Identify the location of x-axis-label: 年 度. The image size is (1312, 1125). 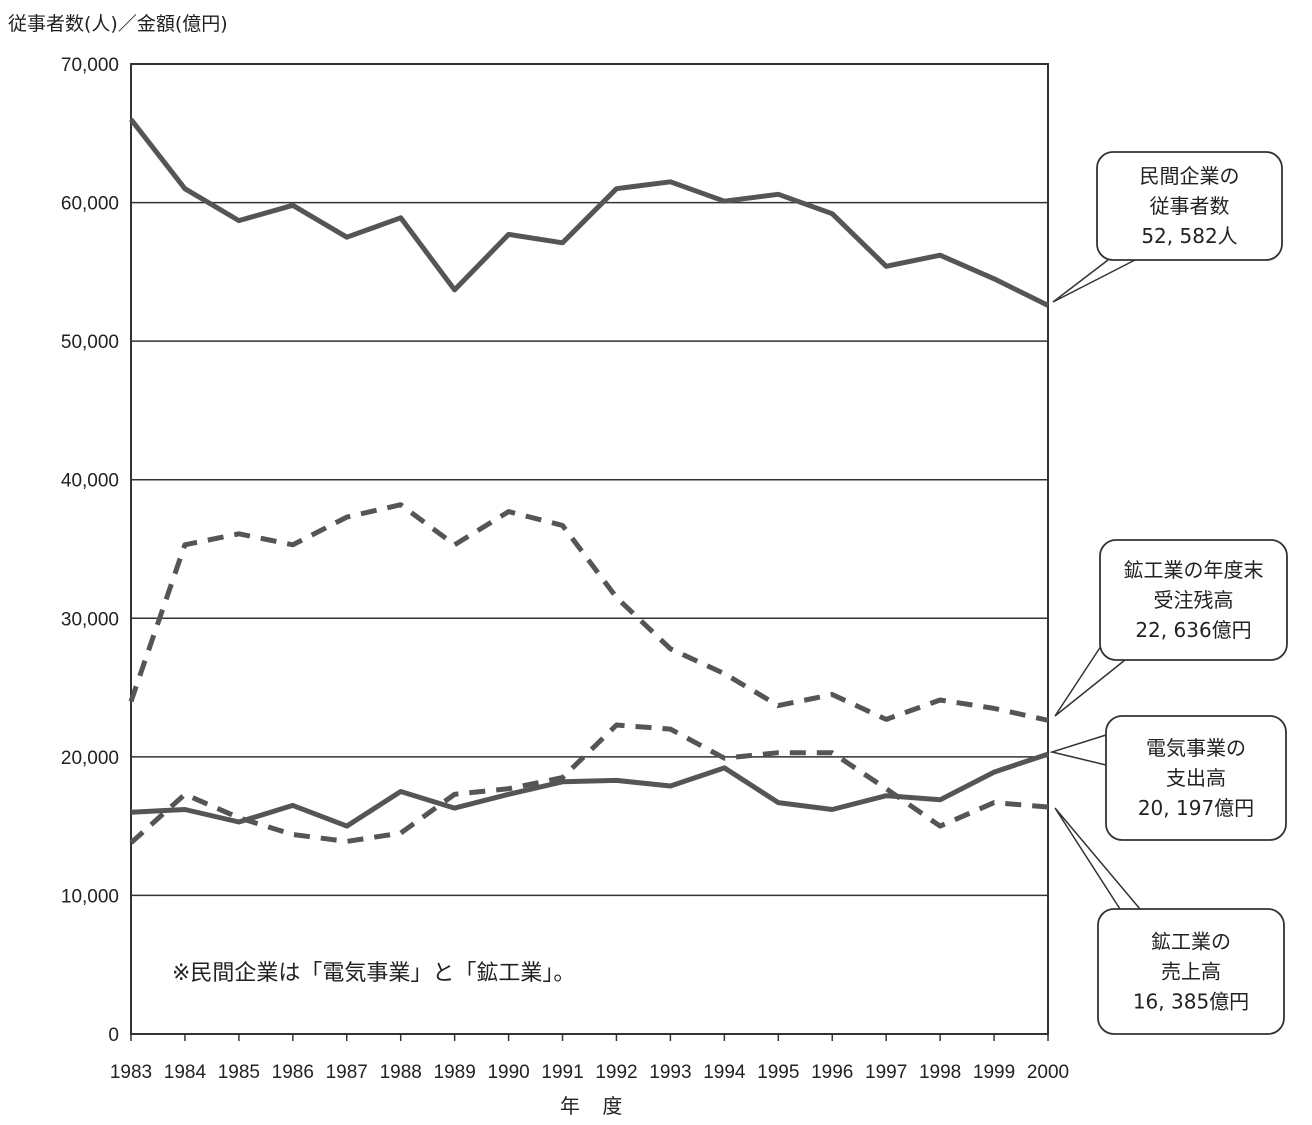
(595, 1106).